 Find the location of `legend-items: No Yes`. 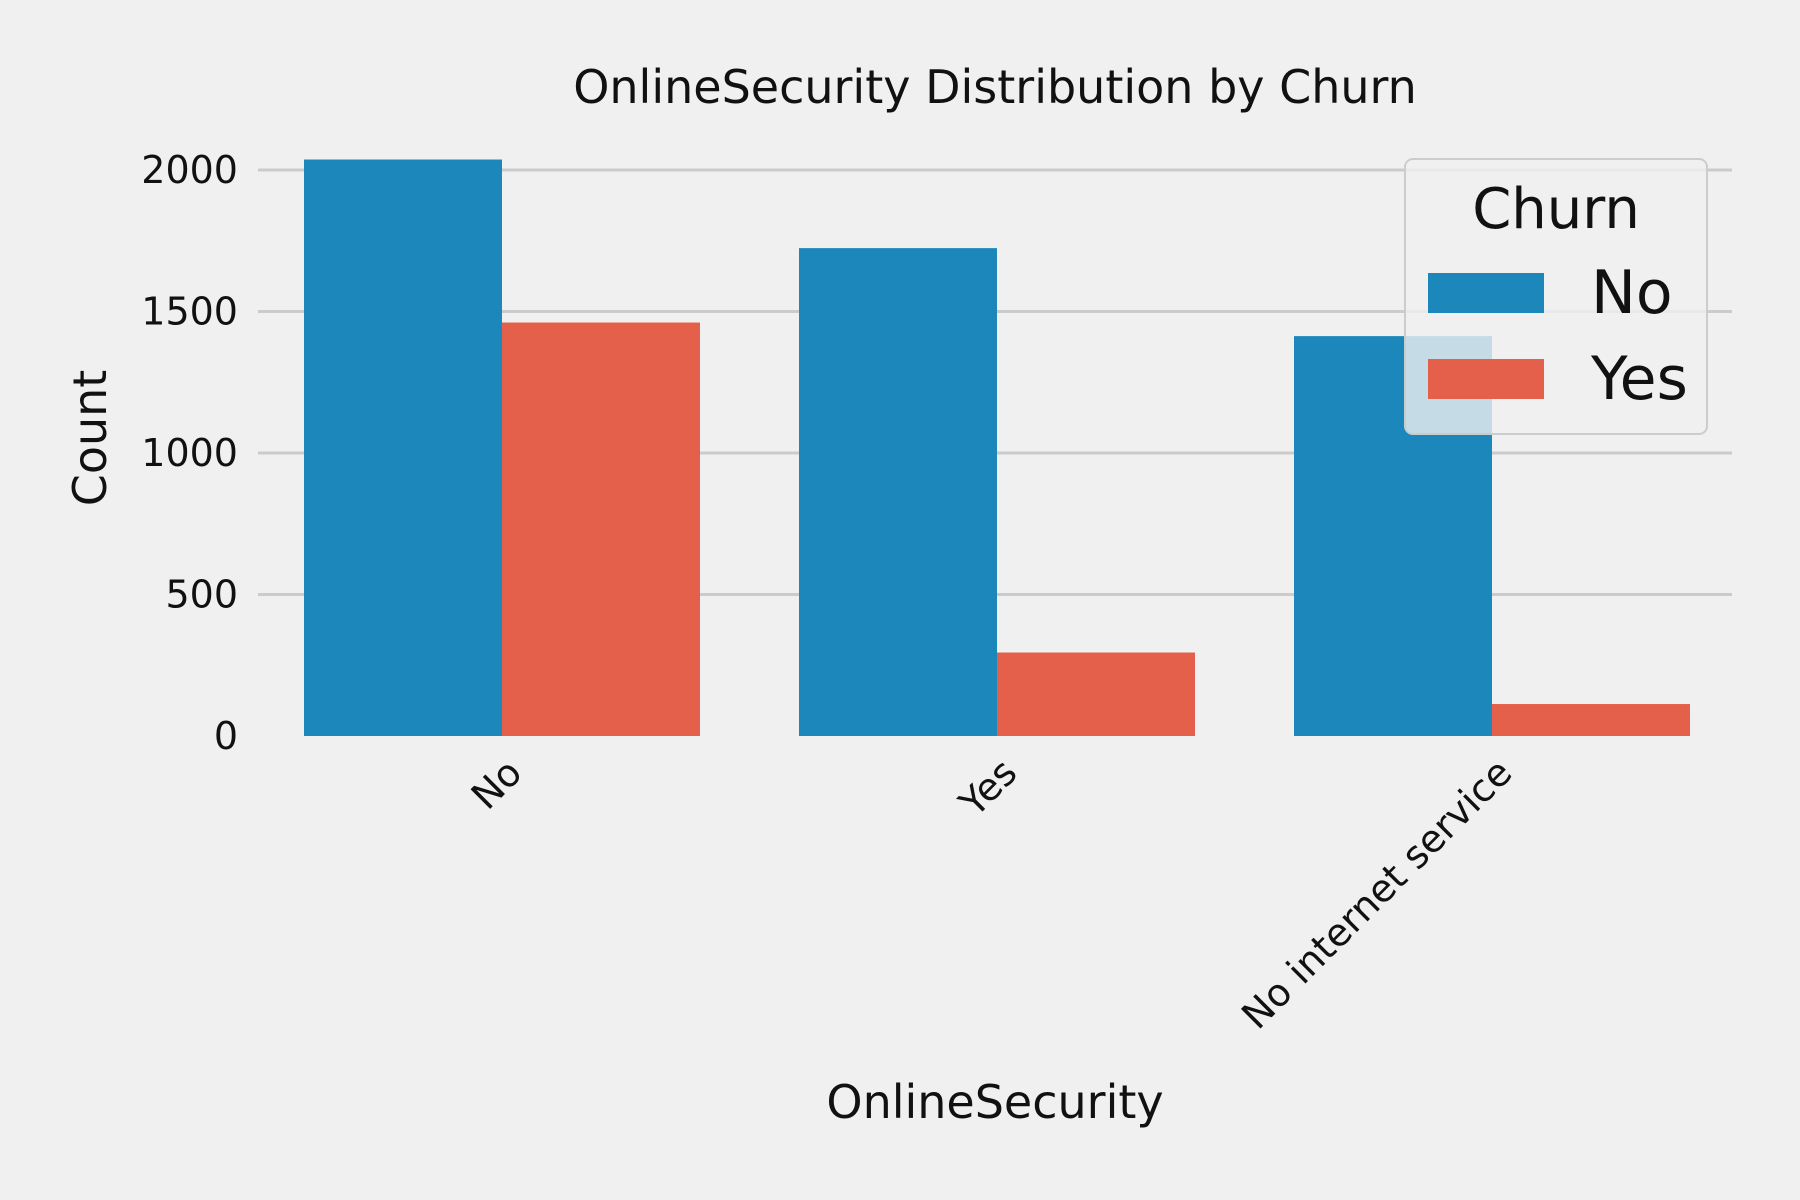

legend-items: No Yes is located at coordinates (1558, 336).